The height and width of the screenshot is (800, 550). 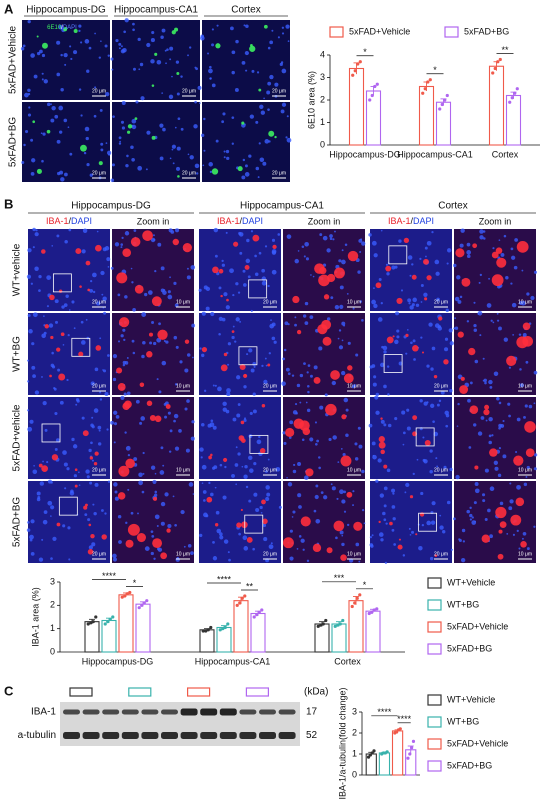 What do you see at coordinates (81, 221) in the screenshot?
I see `stain-part: DAPI` at bounding box center [81, 221].